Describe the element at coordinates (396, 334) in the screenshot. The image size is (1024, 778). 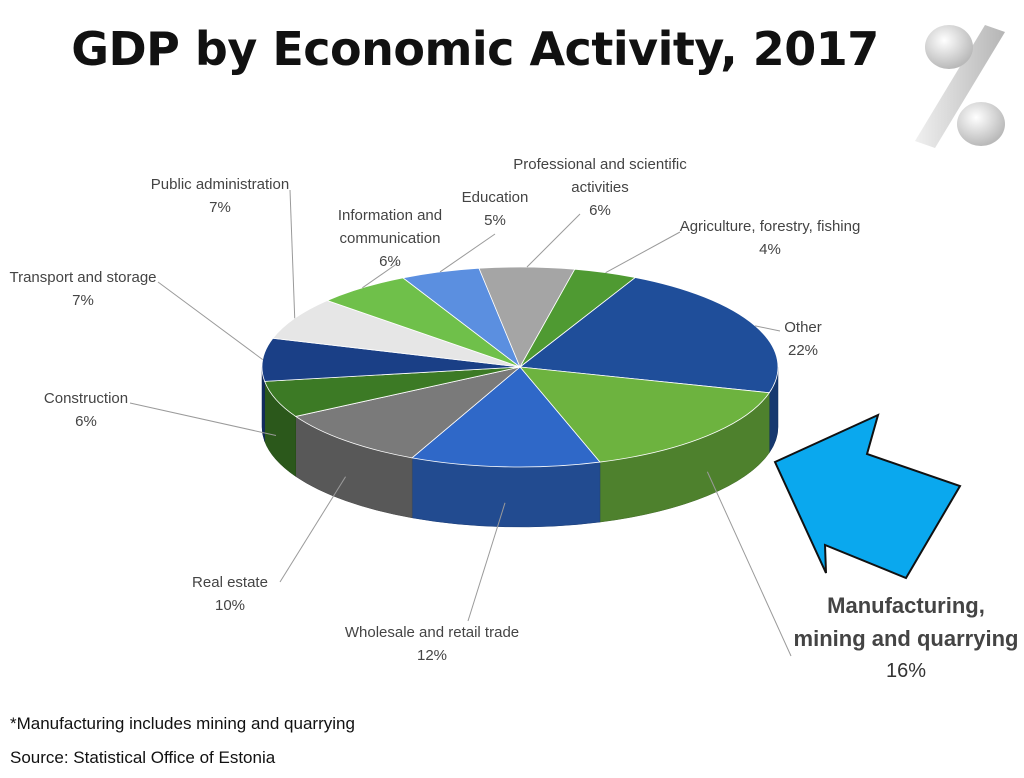
I see `pie-slice-public-administration` at that location.